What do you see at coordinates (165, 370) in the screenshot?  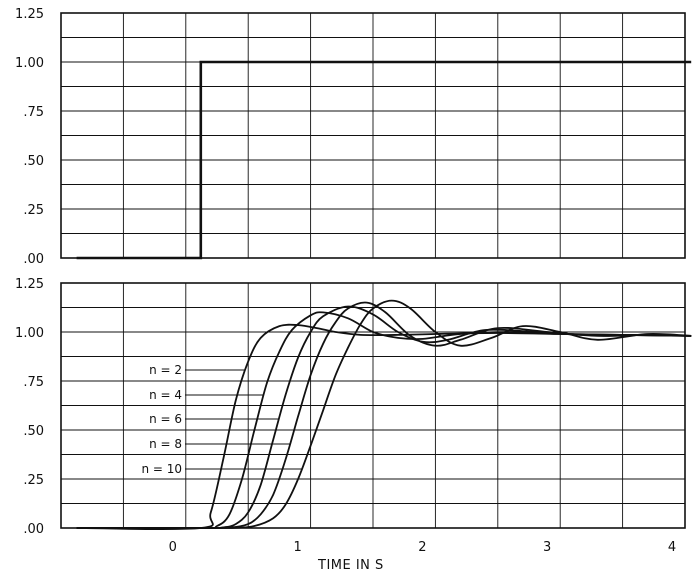 I see `series-label-1: n = 2` at bounding box center [165, 370].